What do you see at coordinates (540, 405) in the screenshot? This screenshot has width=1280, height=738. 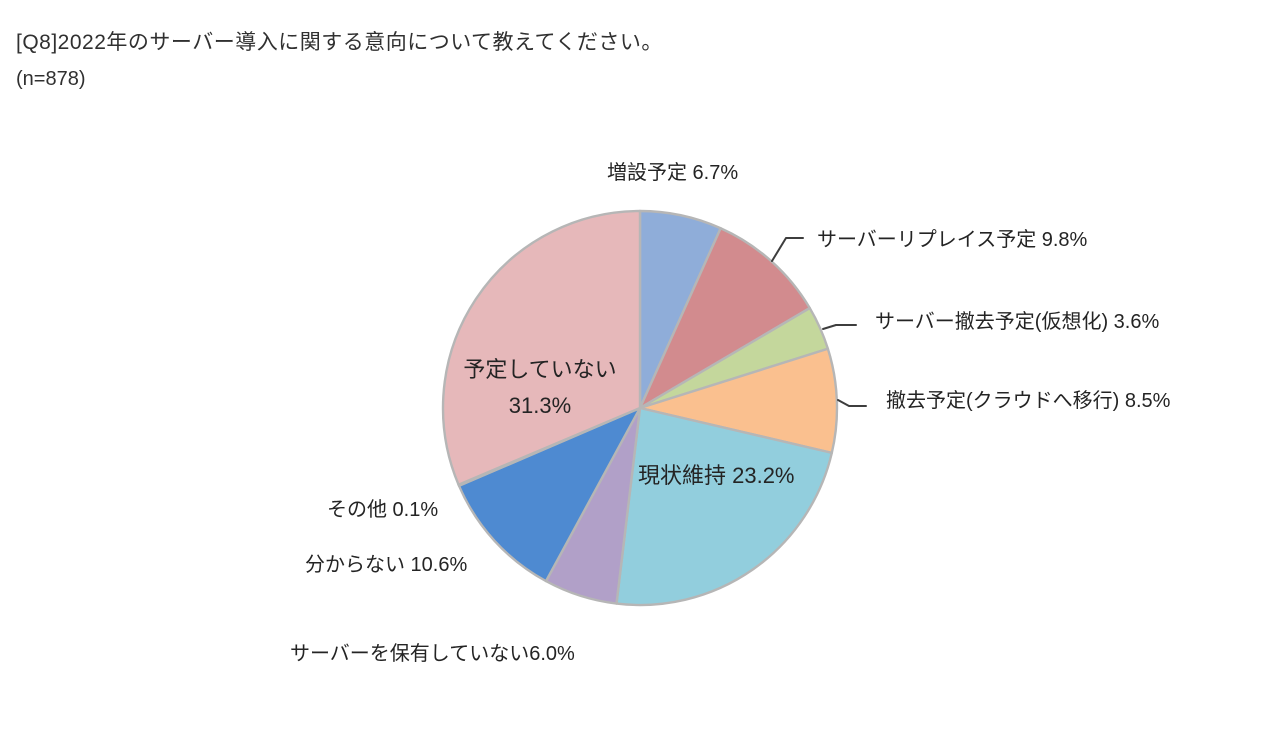 I see `label-no-plan-value: 31.3%` at bounding box center [540, 405].